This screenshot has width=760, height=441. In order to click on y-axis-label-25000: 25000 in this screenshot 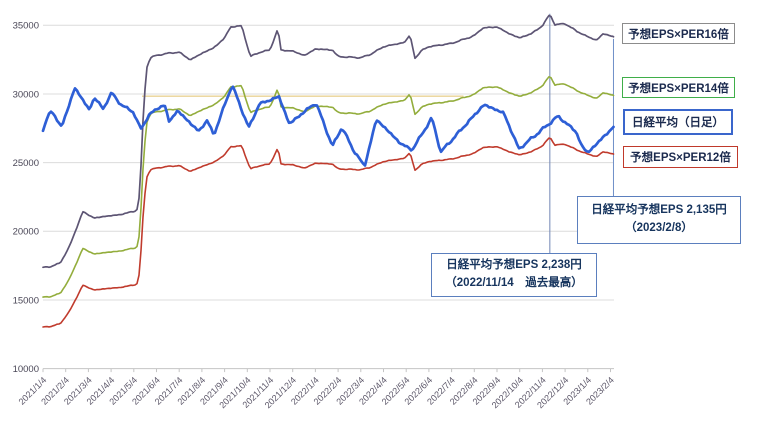, I will do `click(26, 163)`.